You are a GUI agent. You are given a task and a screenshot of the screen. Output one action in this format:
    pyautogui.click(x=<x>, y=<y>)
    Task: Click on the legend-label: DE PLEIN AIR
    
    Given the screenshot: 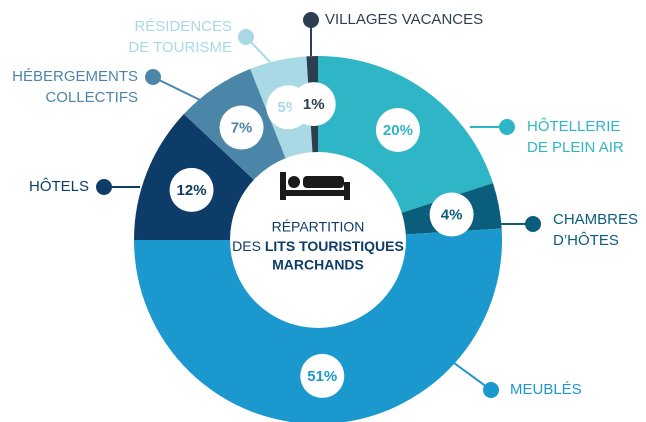 What is the action you would take?
    pyautogui.click(x=575, y=147)
    